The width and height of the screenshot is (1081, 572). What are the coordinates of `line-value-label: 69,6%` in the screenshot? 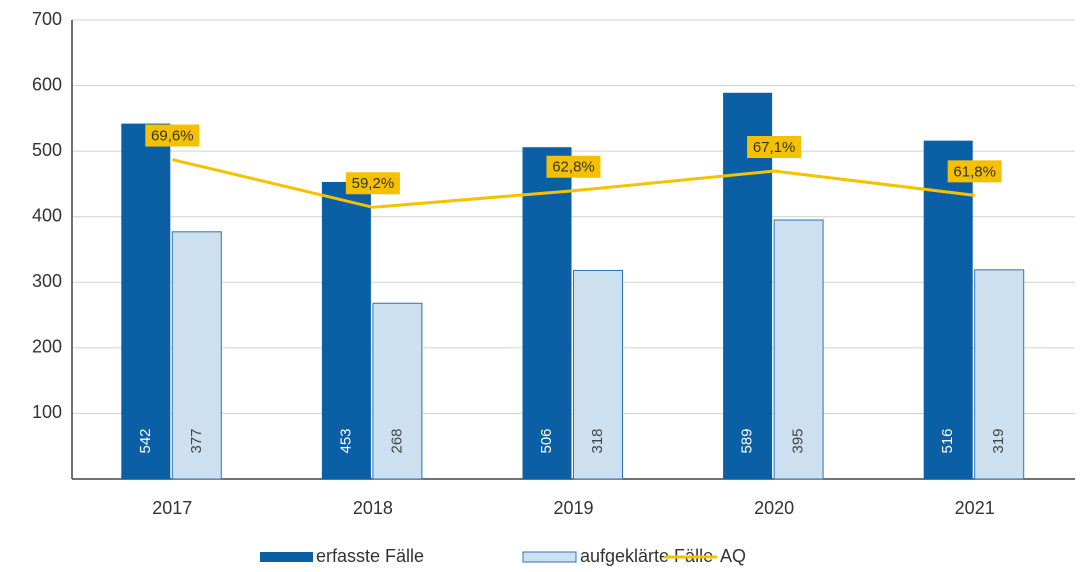 It's located at (172, 136).